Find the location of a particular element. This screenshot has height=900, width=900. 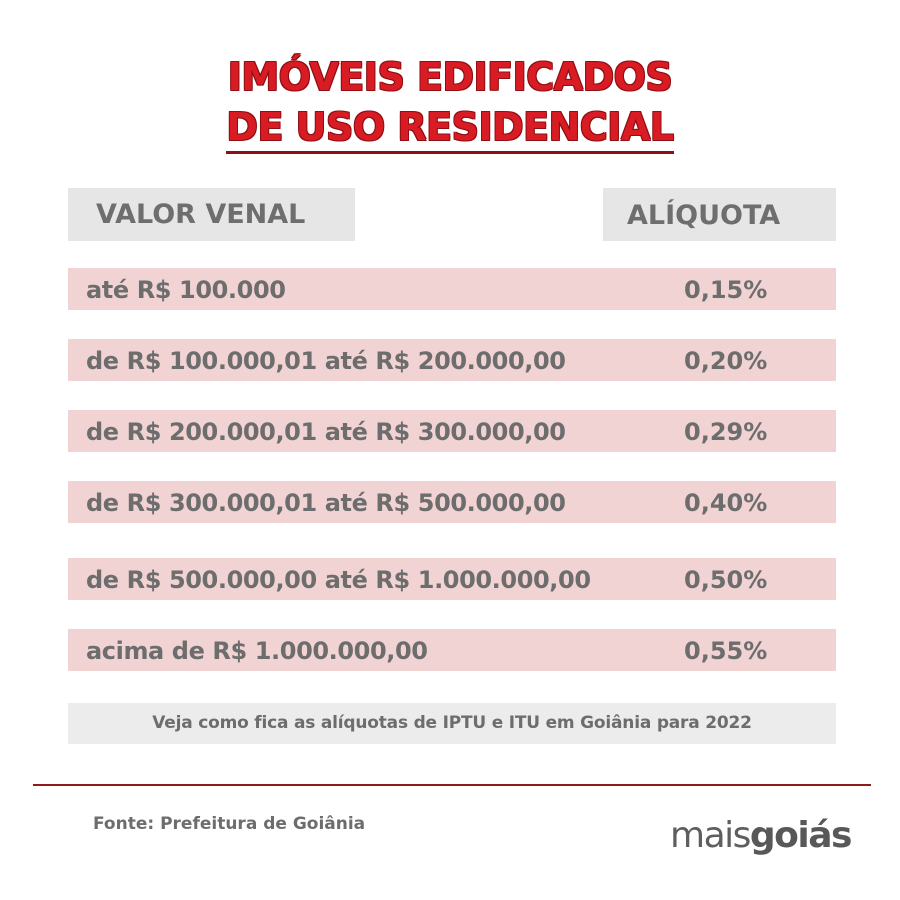

row-rate: 0,50% is located at coordinates (726, 580).